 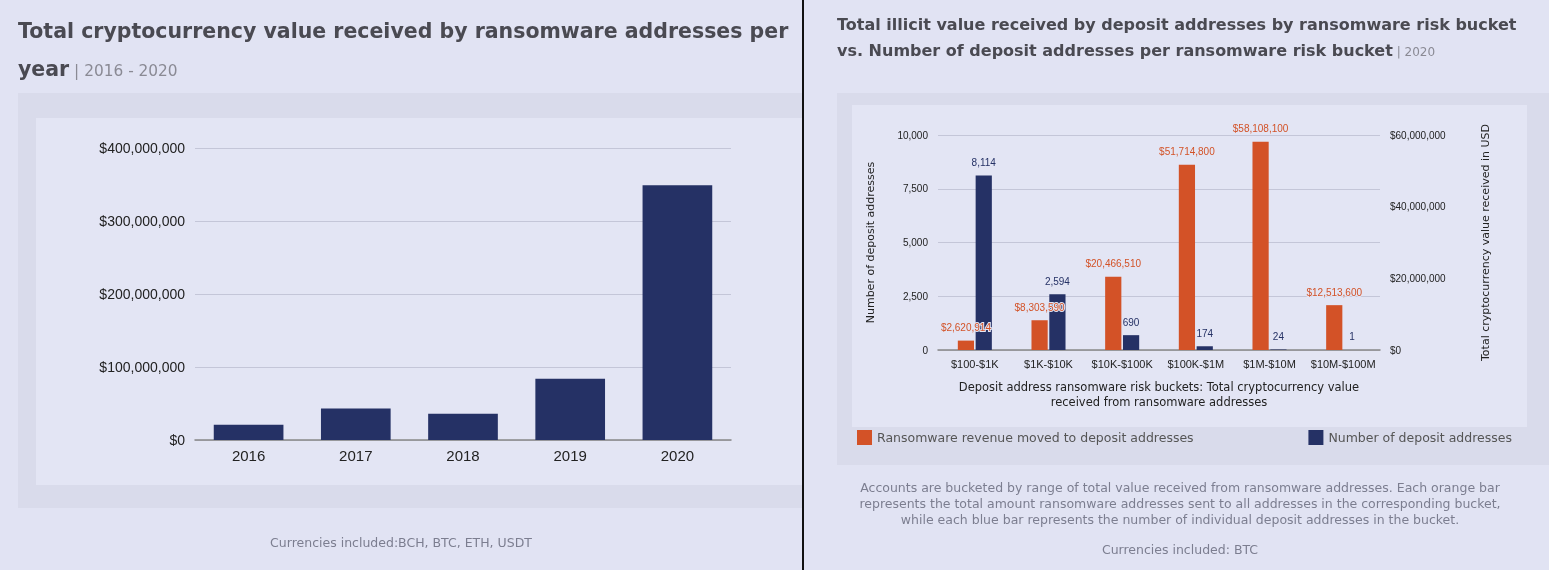 What do you see at coordinates (1418, 135) in the screenshot?
I see `y2-tick-label: $60,000,000` at bounding box center [1418, 135].